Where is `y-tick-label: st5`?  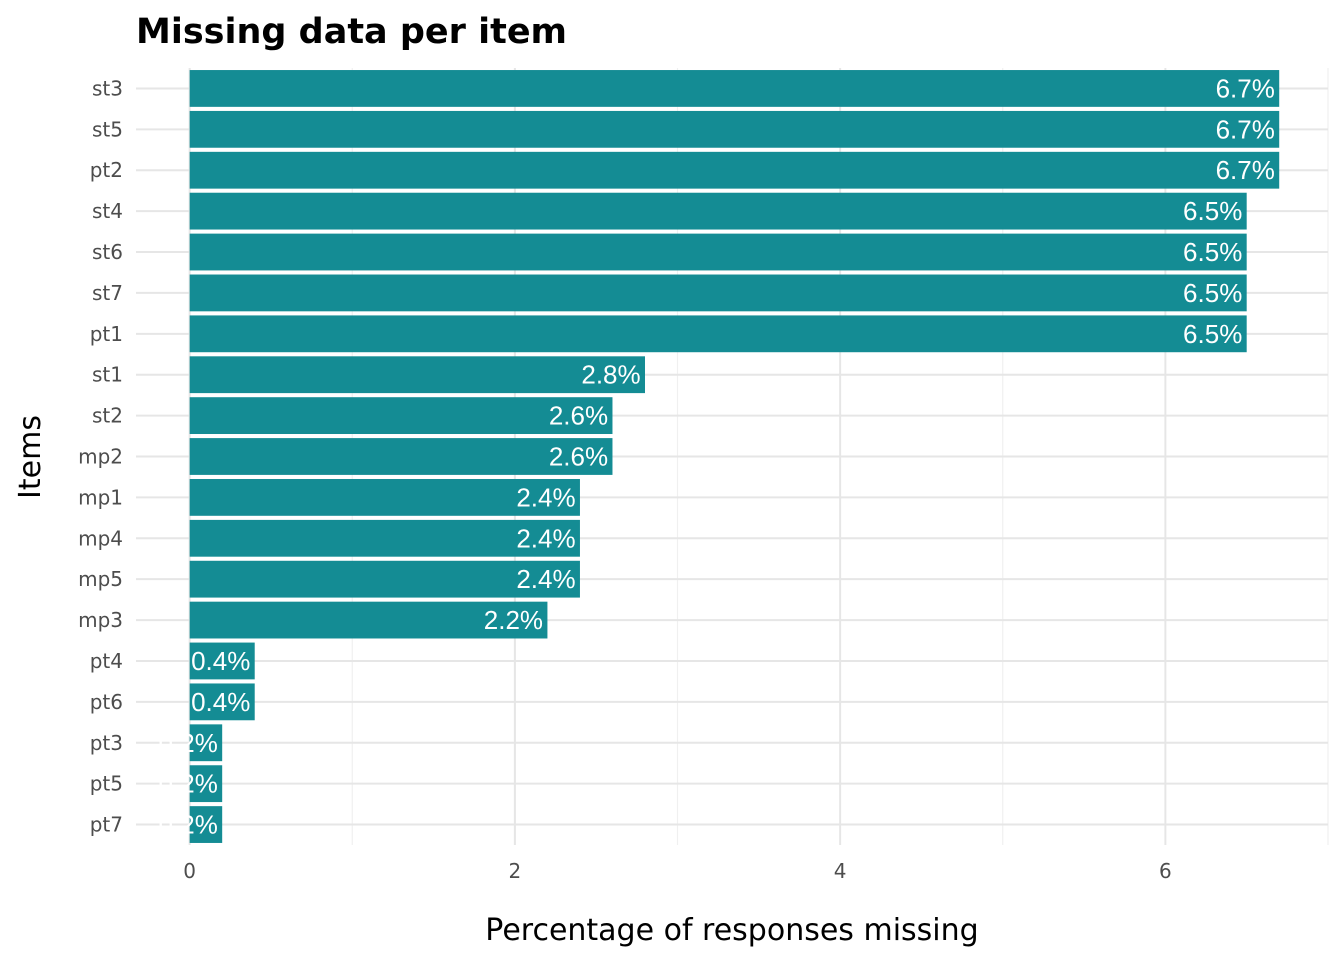
y-tick-label: st5 is located at coordinates (107, 129).